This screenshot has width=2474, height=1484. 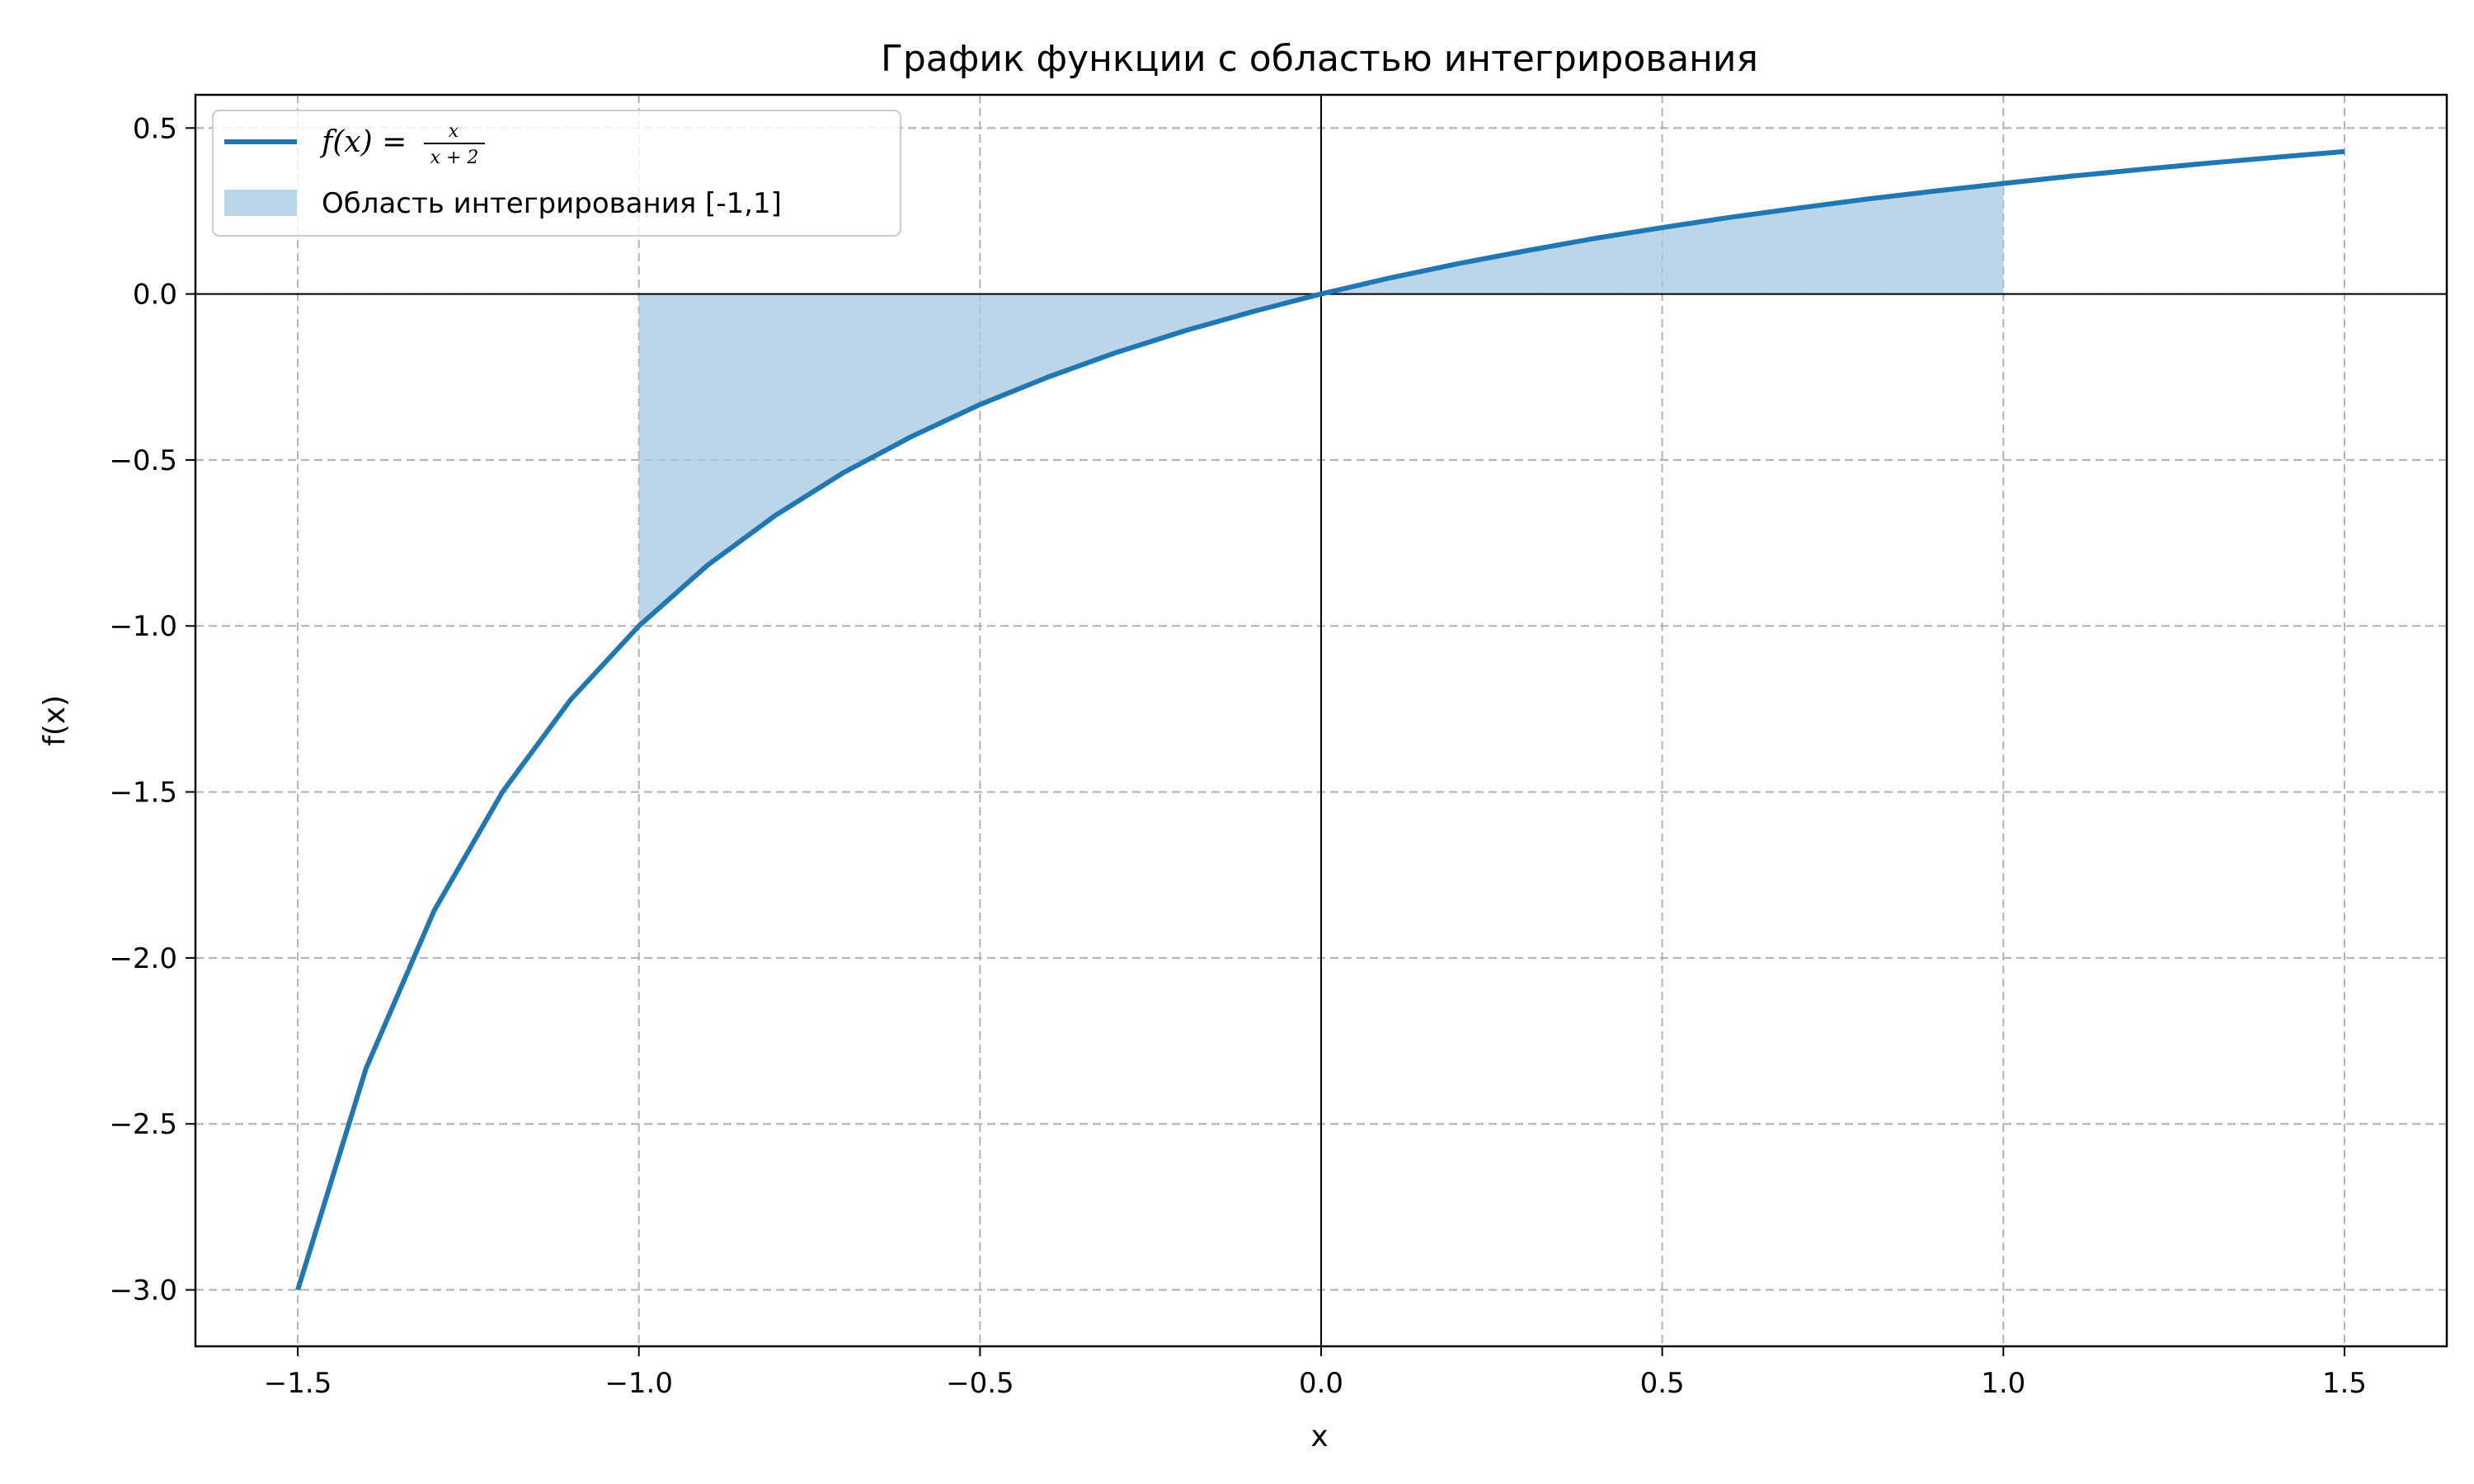 I want to click on x-tick-label: −1.0, so click(x=638, y=1383).